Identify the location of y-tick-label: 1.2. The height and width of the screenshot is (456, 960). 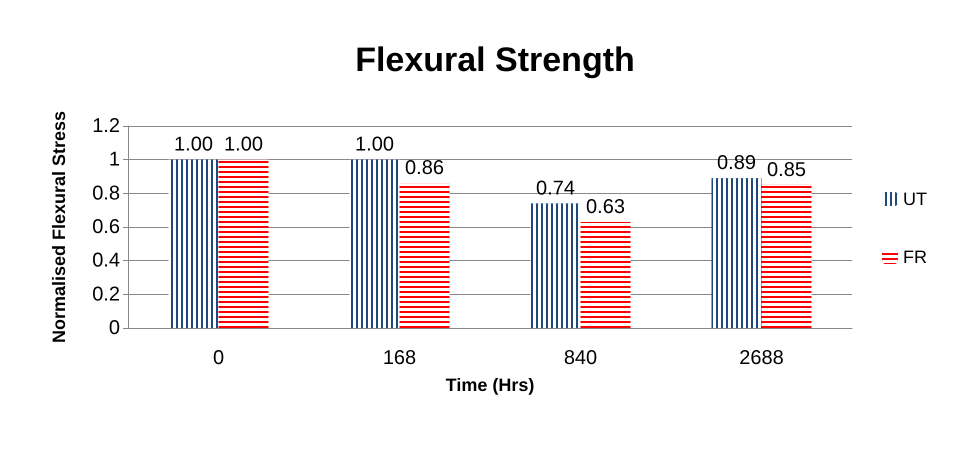
(106, 126).